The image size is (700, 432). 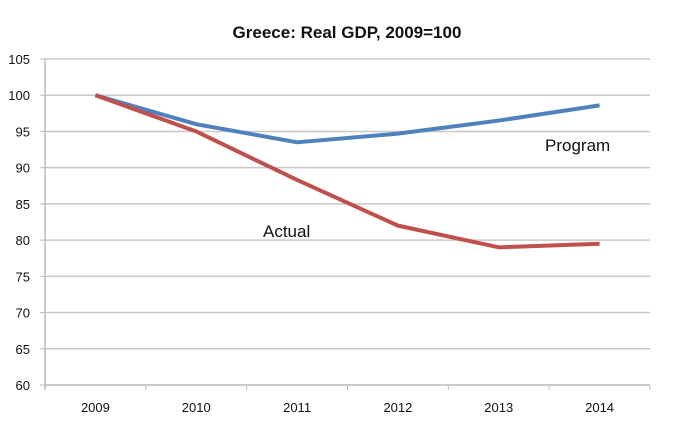 What do you see at coordinates (347, 119) in the screenshot?
I see `series-line-program` at bounding box center [347, 119].